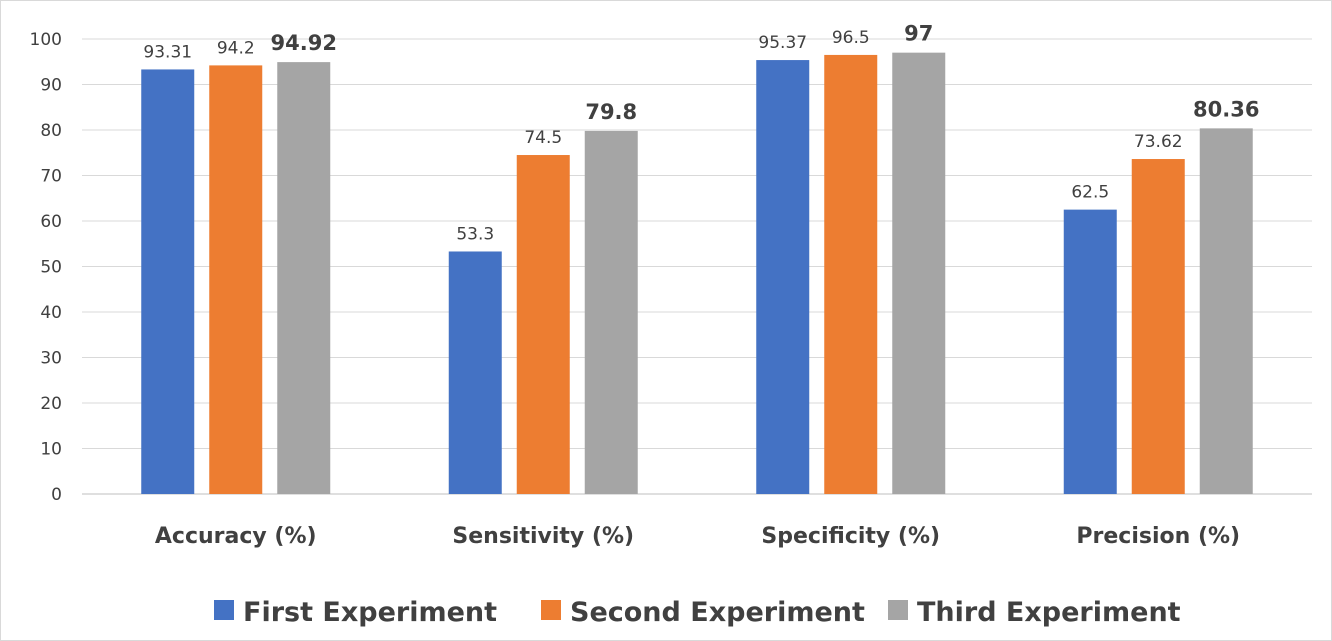 The height and width of the screenshot is (641, 1332). Describe the element at coordinates (543, 536) in the screenshot. I see `category-label: Sensitivity (%)` at that location.